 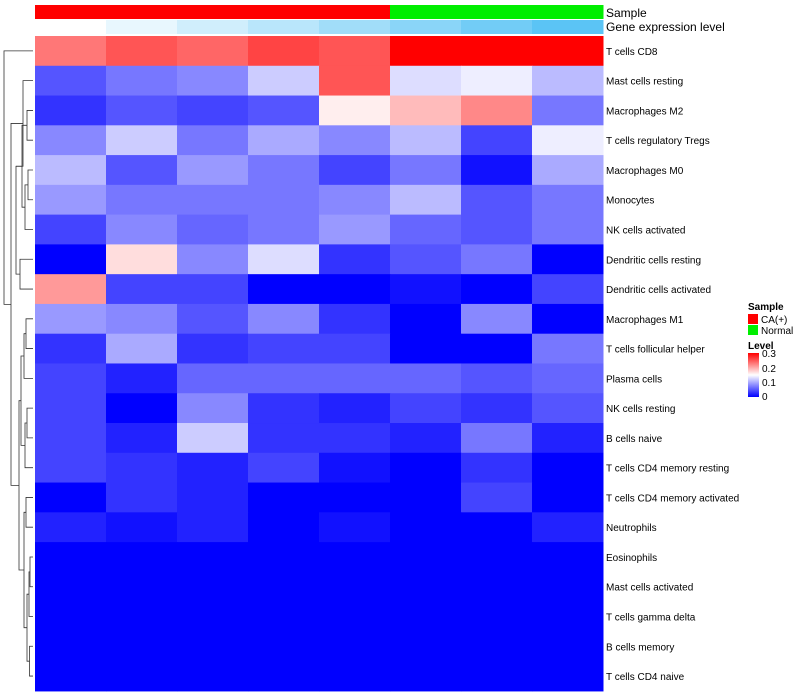 What do you see at coordinates (667, 469) in the screenshot?
I see `row-label: T cells CD4 memory resting` at bounding box center [667, 469].